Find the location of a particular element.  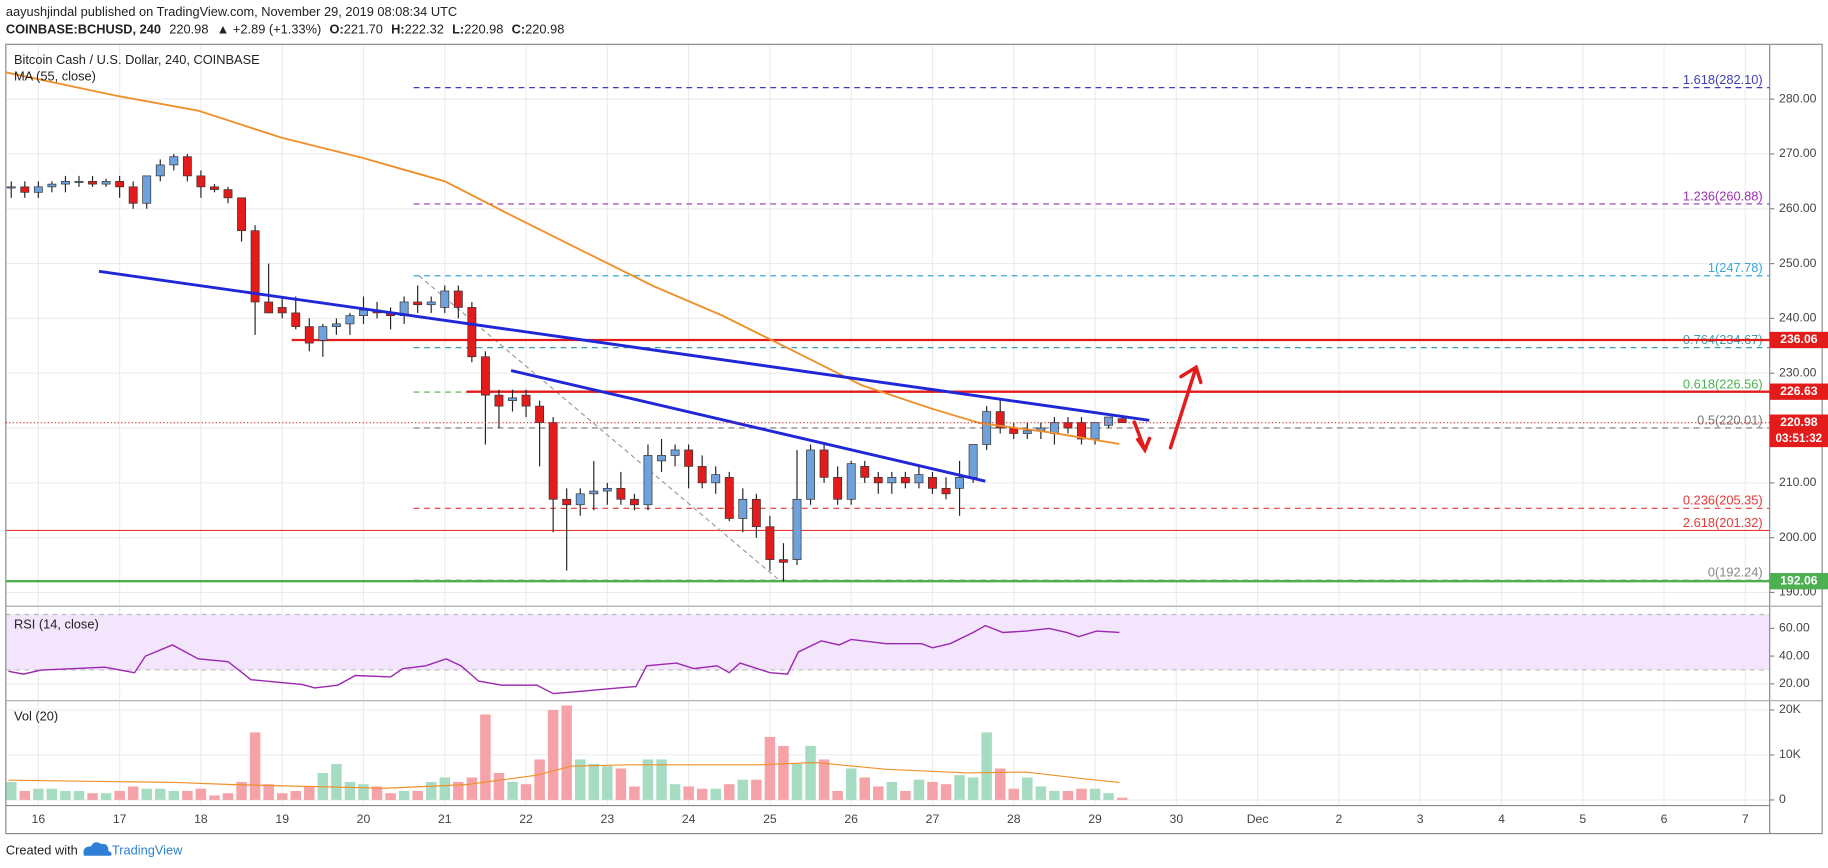

y-tick-label: 10K is located at coordinates (1790, 754).